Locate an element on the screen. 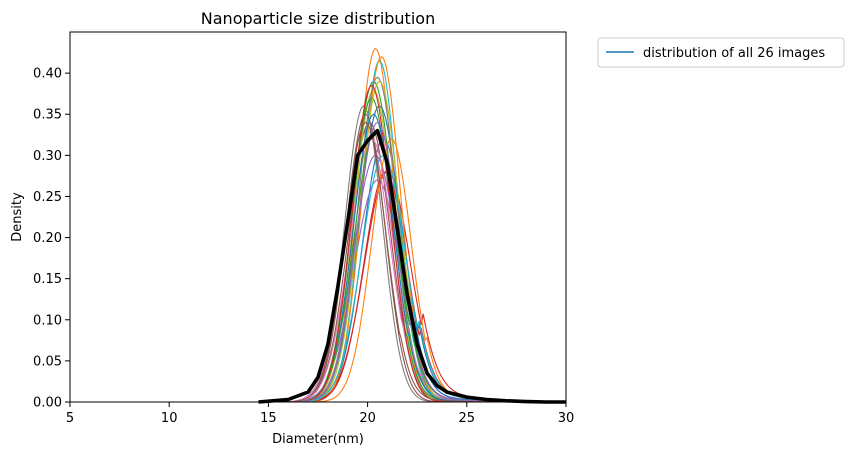  x-tick-label-20: 20 is located at coordinates (367, 418).